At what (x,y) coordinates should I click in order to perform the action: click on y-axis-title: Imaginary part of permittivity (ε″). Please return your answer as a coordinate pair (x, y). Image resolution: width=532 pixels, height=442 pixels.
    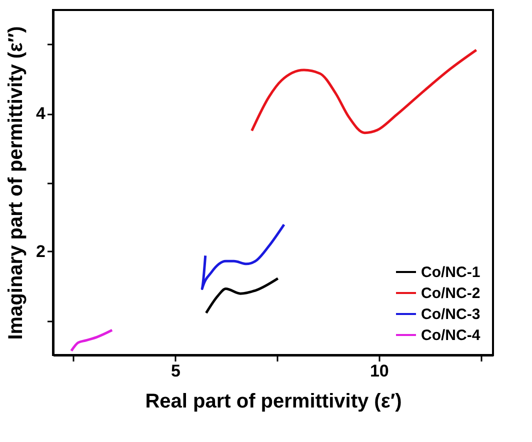
    Looking at the image, I should click on (16, 183).